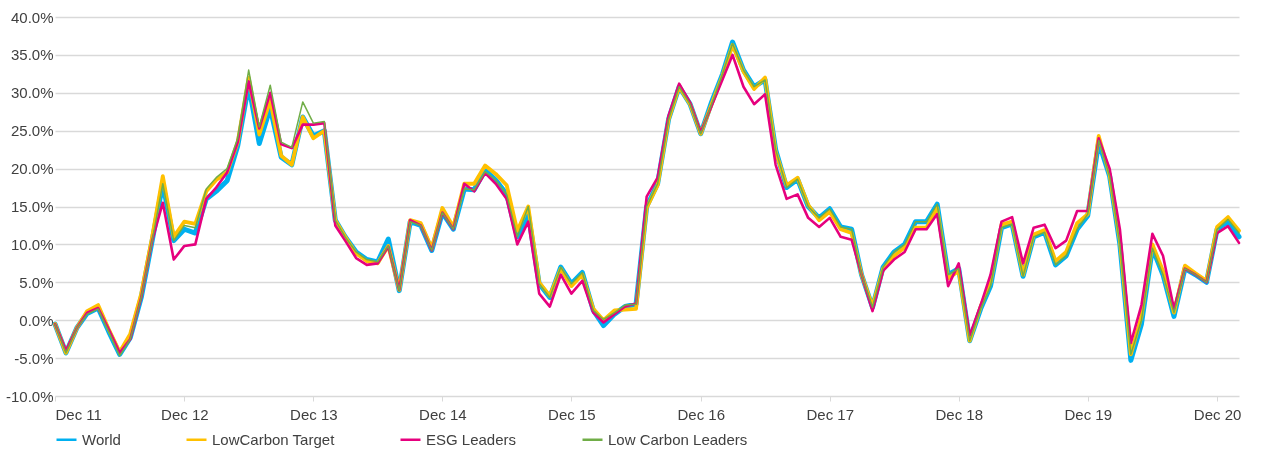 This screenshot has width=1272, height=459. Describe the element at coordinates (29, 396) in the screenshot. I see `y-tick-label: -10.0%` at that location.